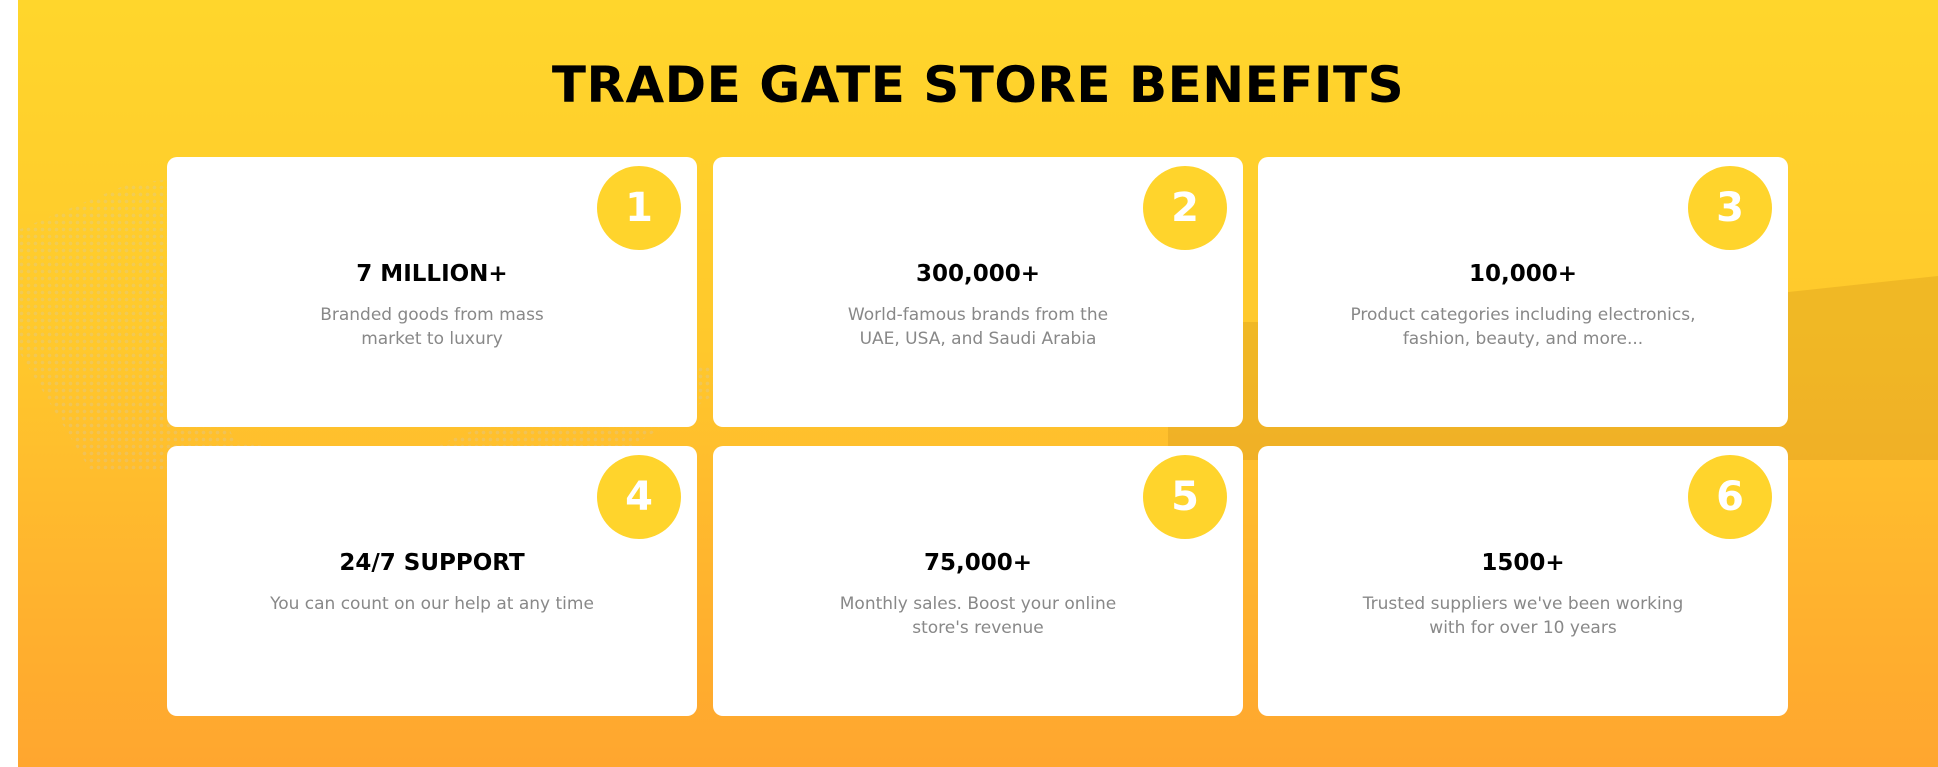 Image resolution: width=1938 pixels, height=767 pixels. I want to click on benefit-heading: 10,000+, so click(1523, 274).